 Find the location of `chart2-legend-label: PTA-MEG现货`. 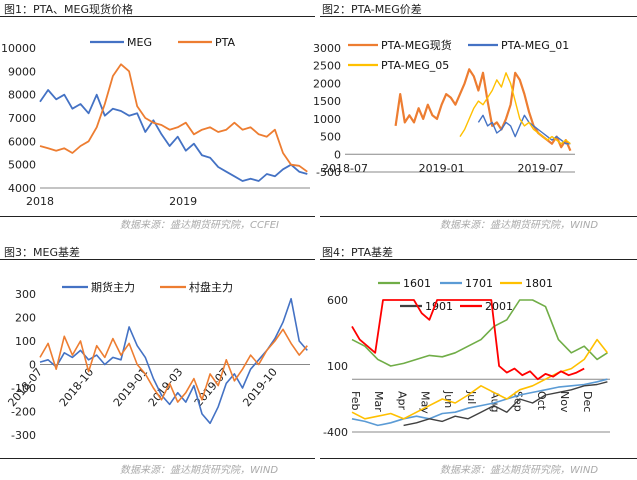

chart2-legend-label: PTA-MEG现货 is located at coordinates (416, 45).